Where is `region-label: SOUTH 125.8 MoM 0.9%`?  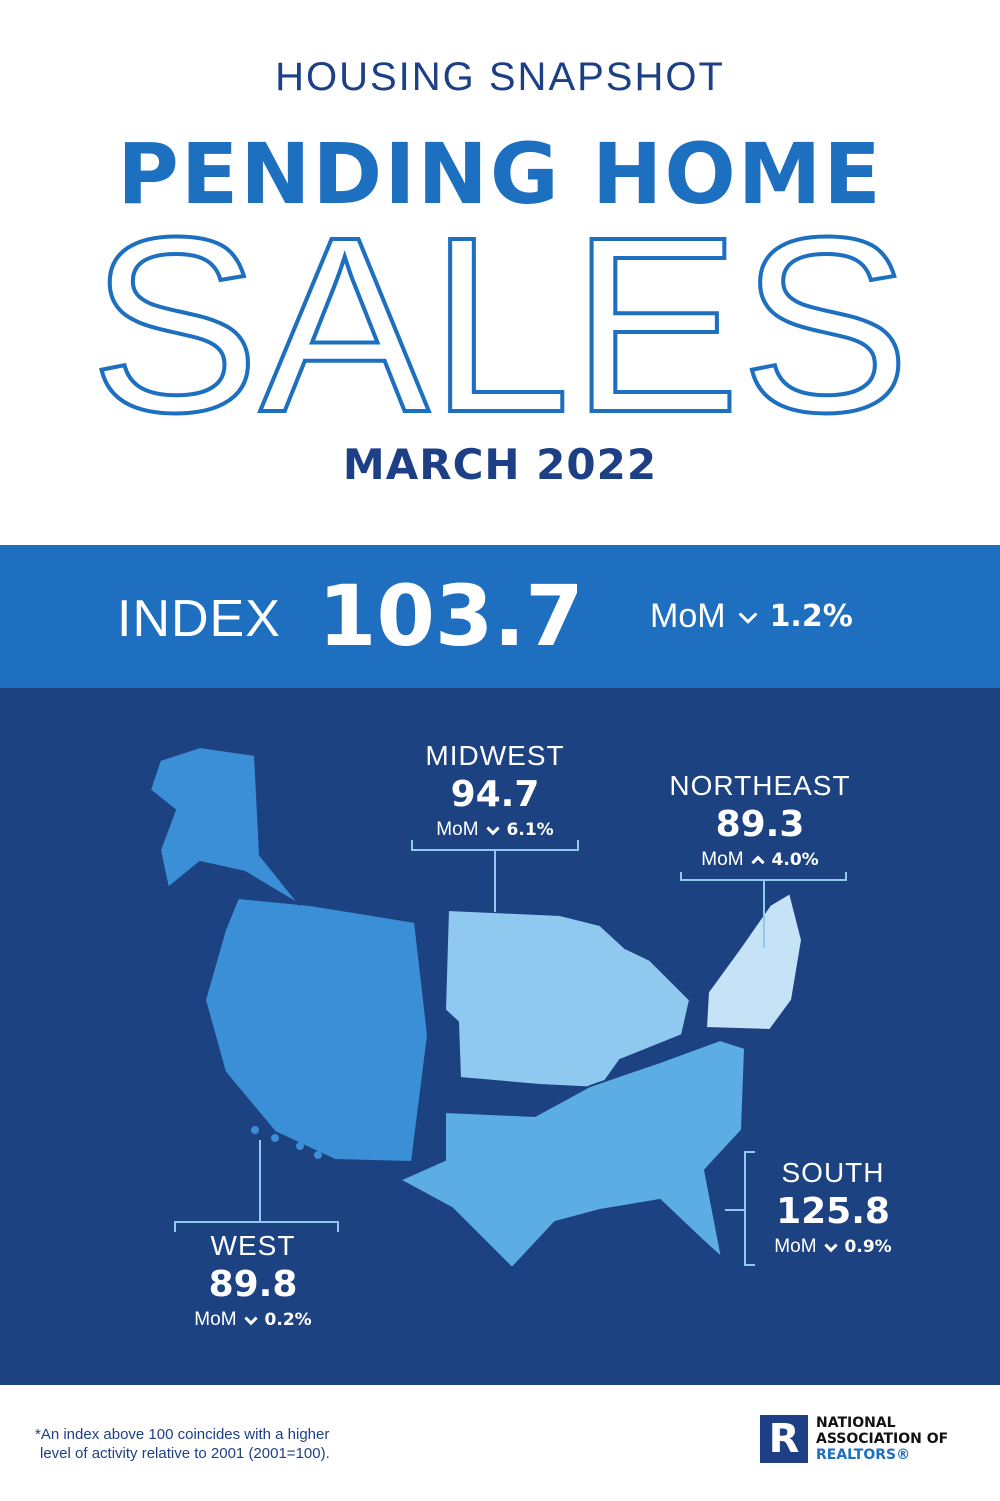
region-label: SOUTH 125.8 MoM 0.9% is located at coordinates (833, 1207).